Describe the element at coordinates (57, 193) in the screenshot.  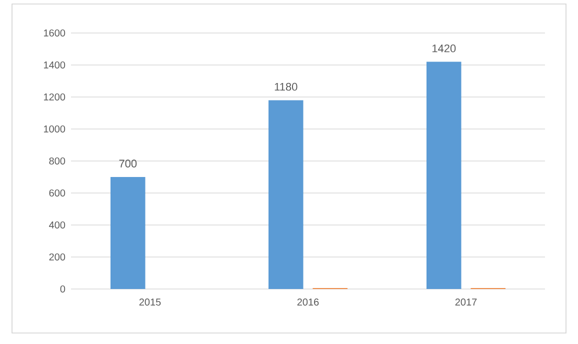
I see `y-tick-label: 600` at that location.